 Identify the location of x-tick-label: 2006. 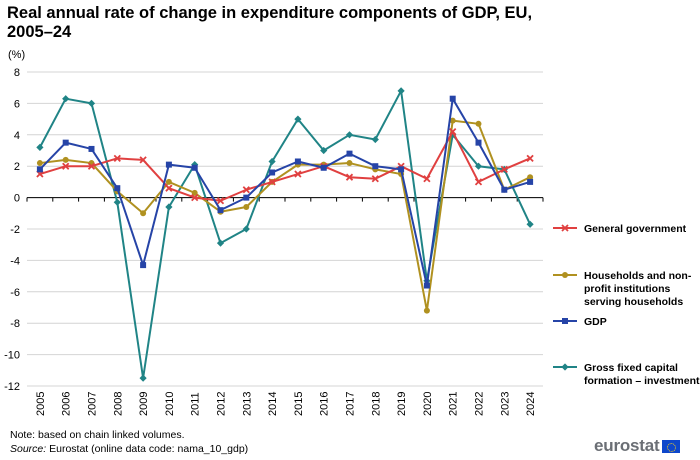
(67, 404).